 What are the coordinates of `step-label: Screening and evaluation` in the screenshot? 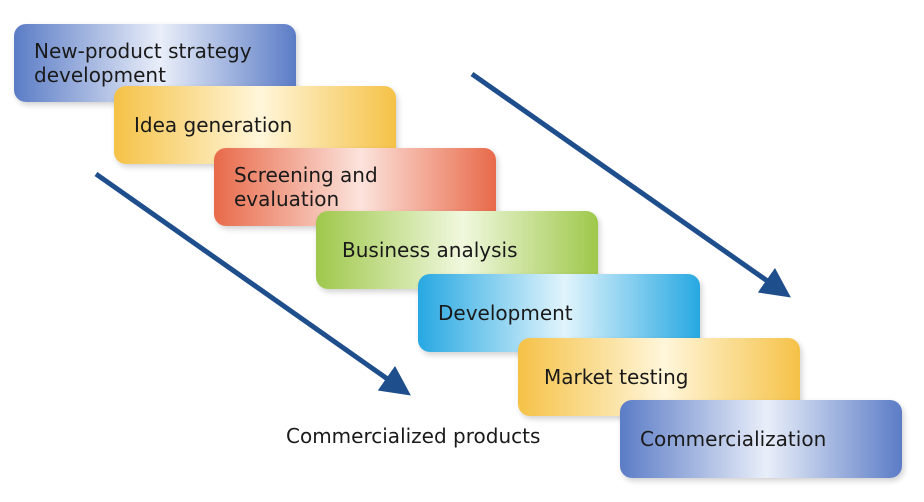 It's located at (306, 187).